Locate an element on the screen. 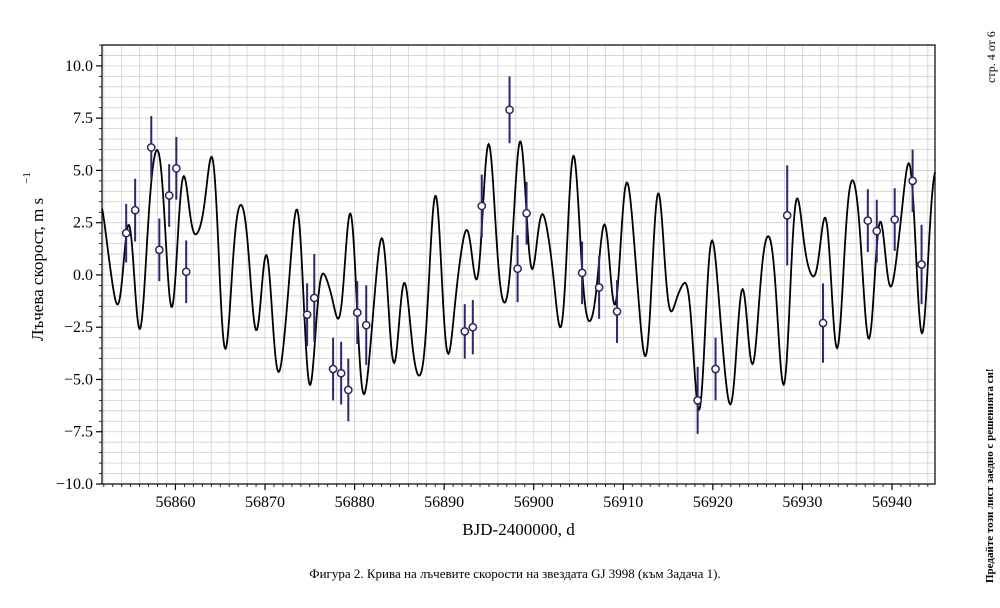 The height and width of the screenshot is (608, 1000). page-number: стр. 4 от 6 is located at coordinates (991, 57).